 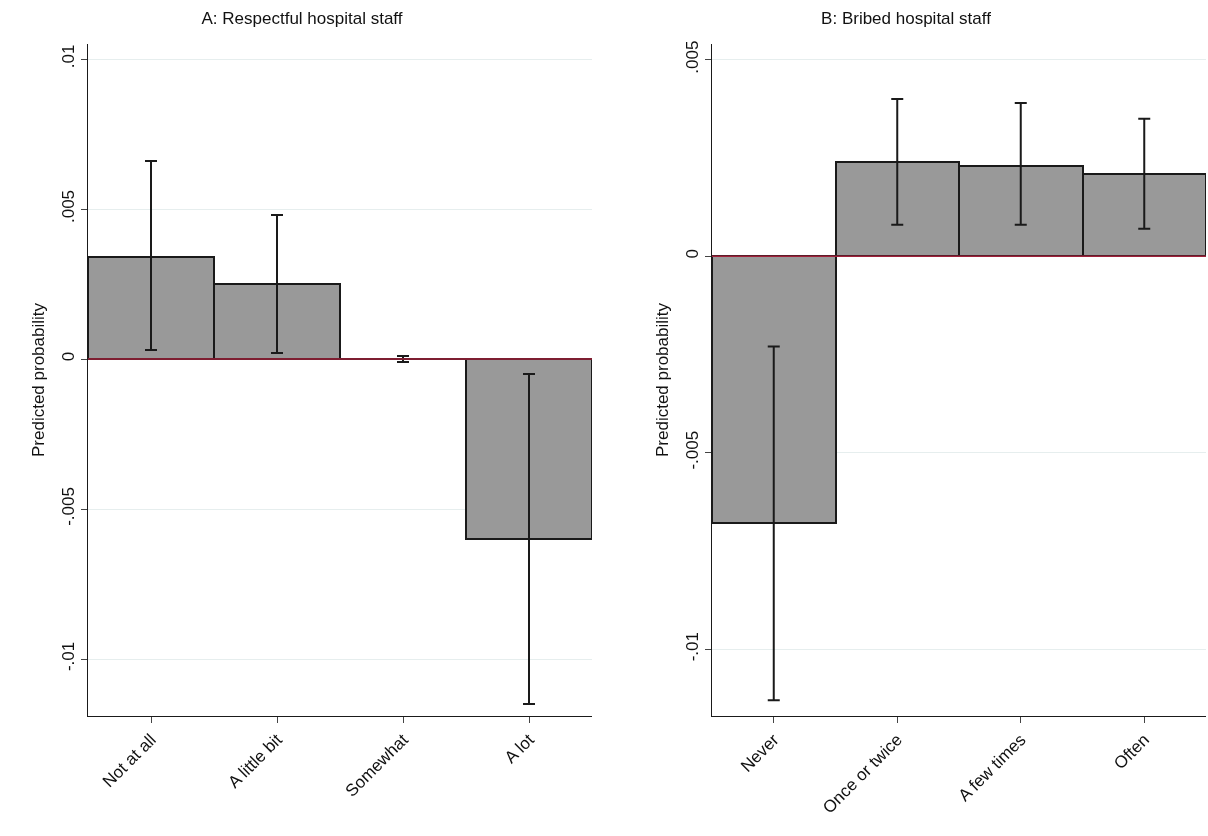 I want to click on chart-title: A: Respectful hospital staff, so click(x=302, y=19).